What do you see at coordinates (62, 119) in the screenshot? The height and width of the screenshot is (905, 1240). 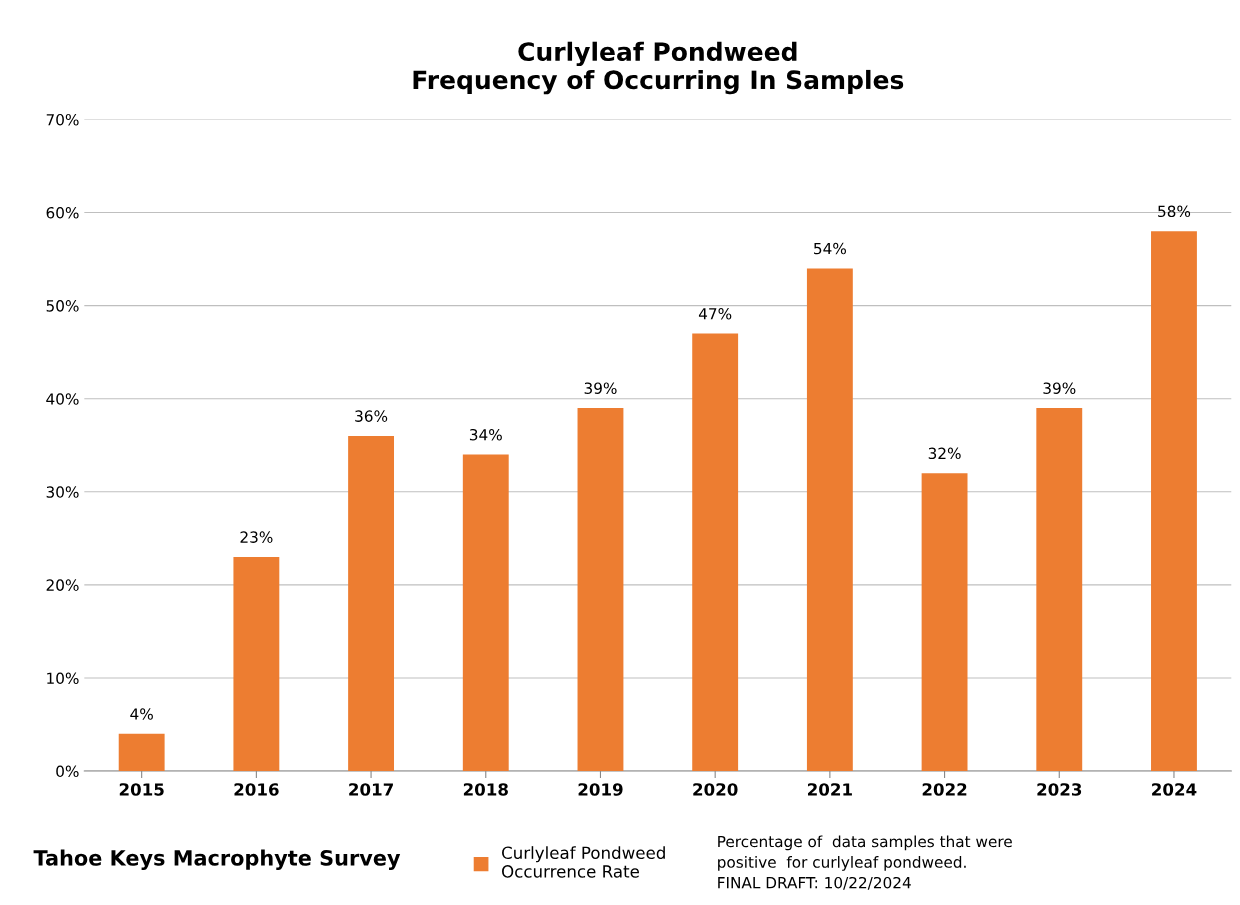 I see `y-tick-label: 70%` at bounding box center [62, 119].